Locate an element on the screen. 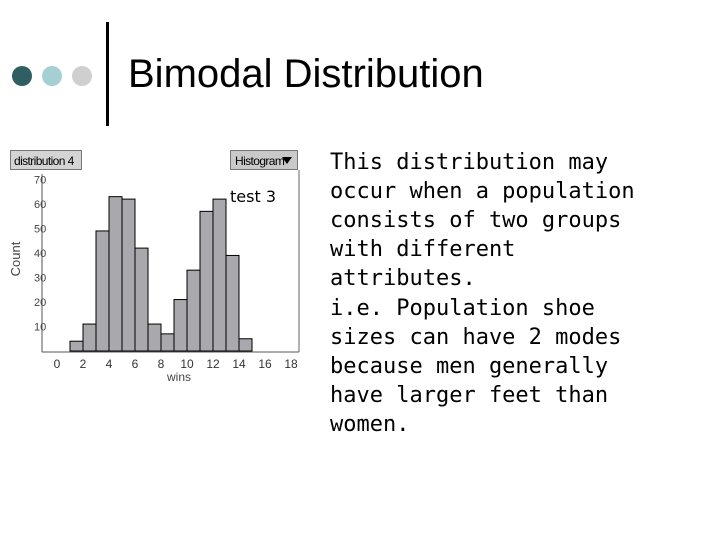 This screenshot has height=540, width=720. x-tick-label: 16 is located at coordinates (265, 364).